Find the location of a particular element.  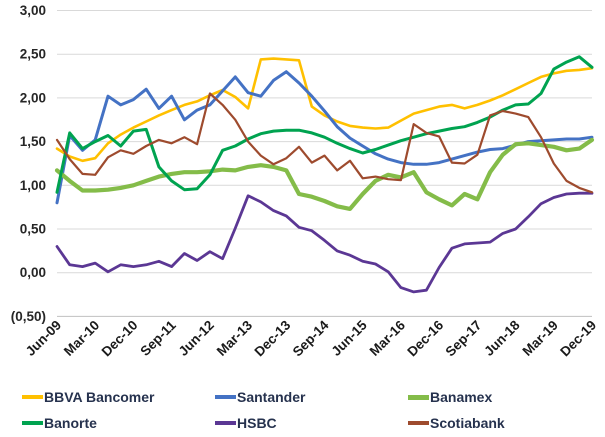

x-tick-label: Dec-19 is located at coordinates (578, 339).